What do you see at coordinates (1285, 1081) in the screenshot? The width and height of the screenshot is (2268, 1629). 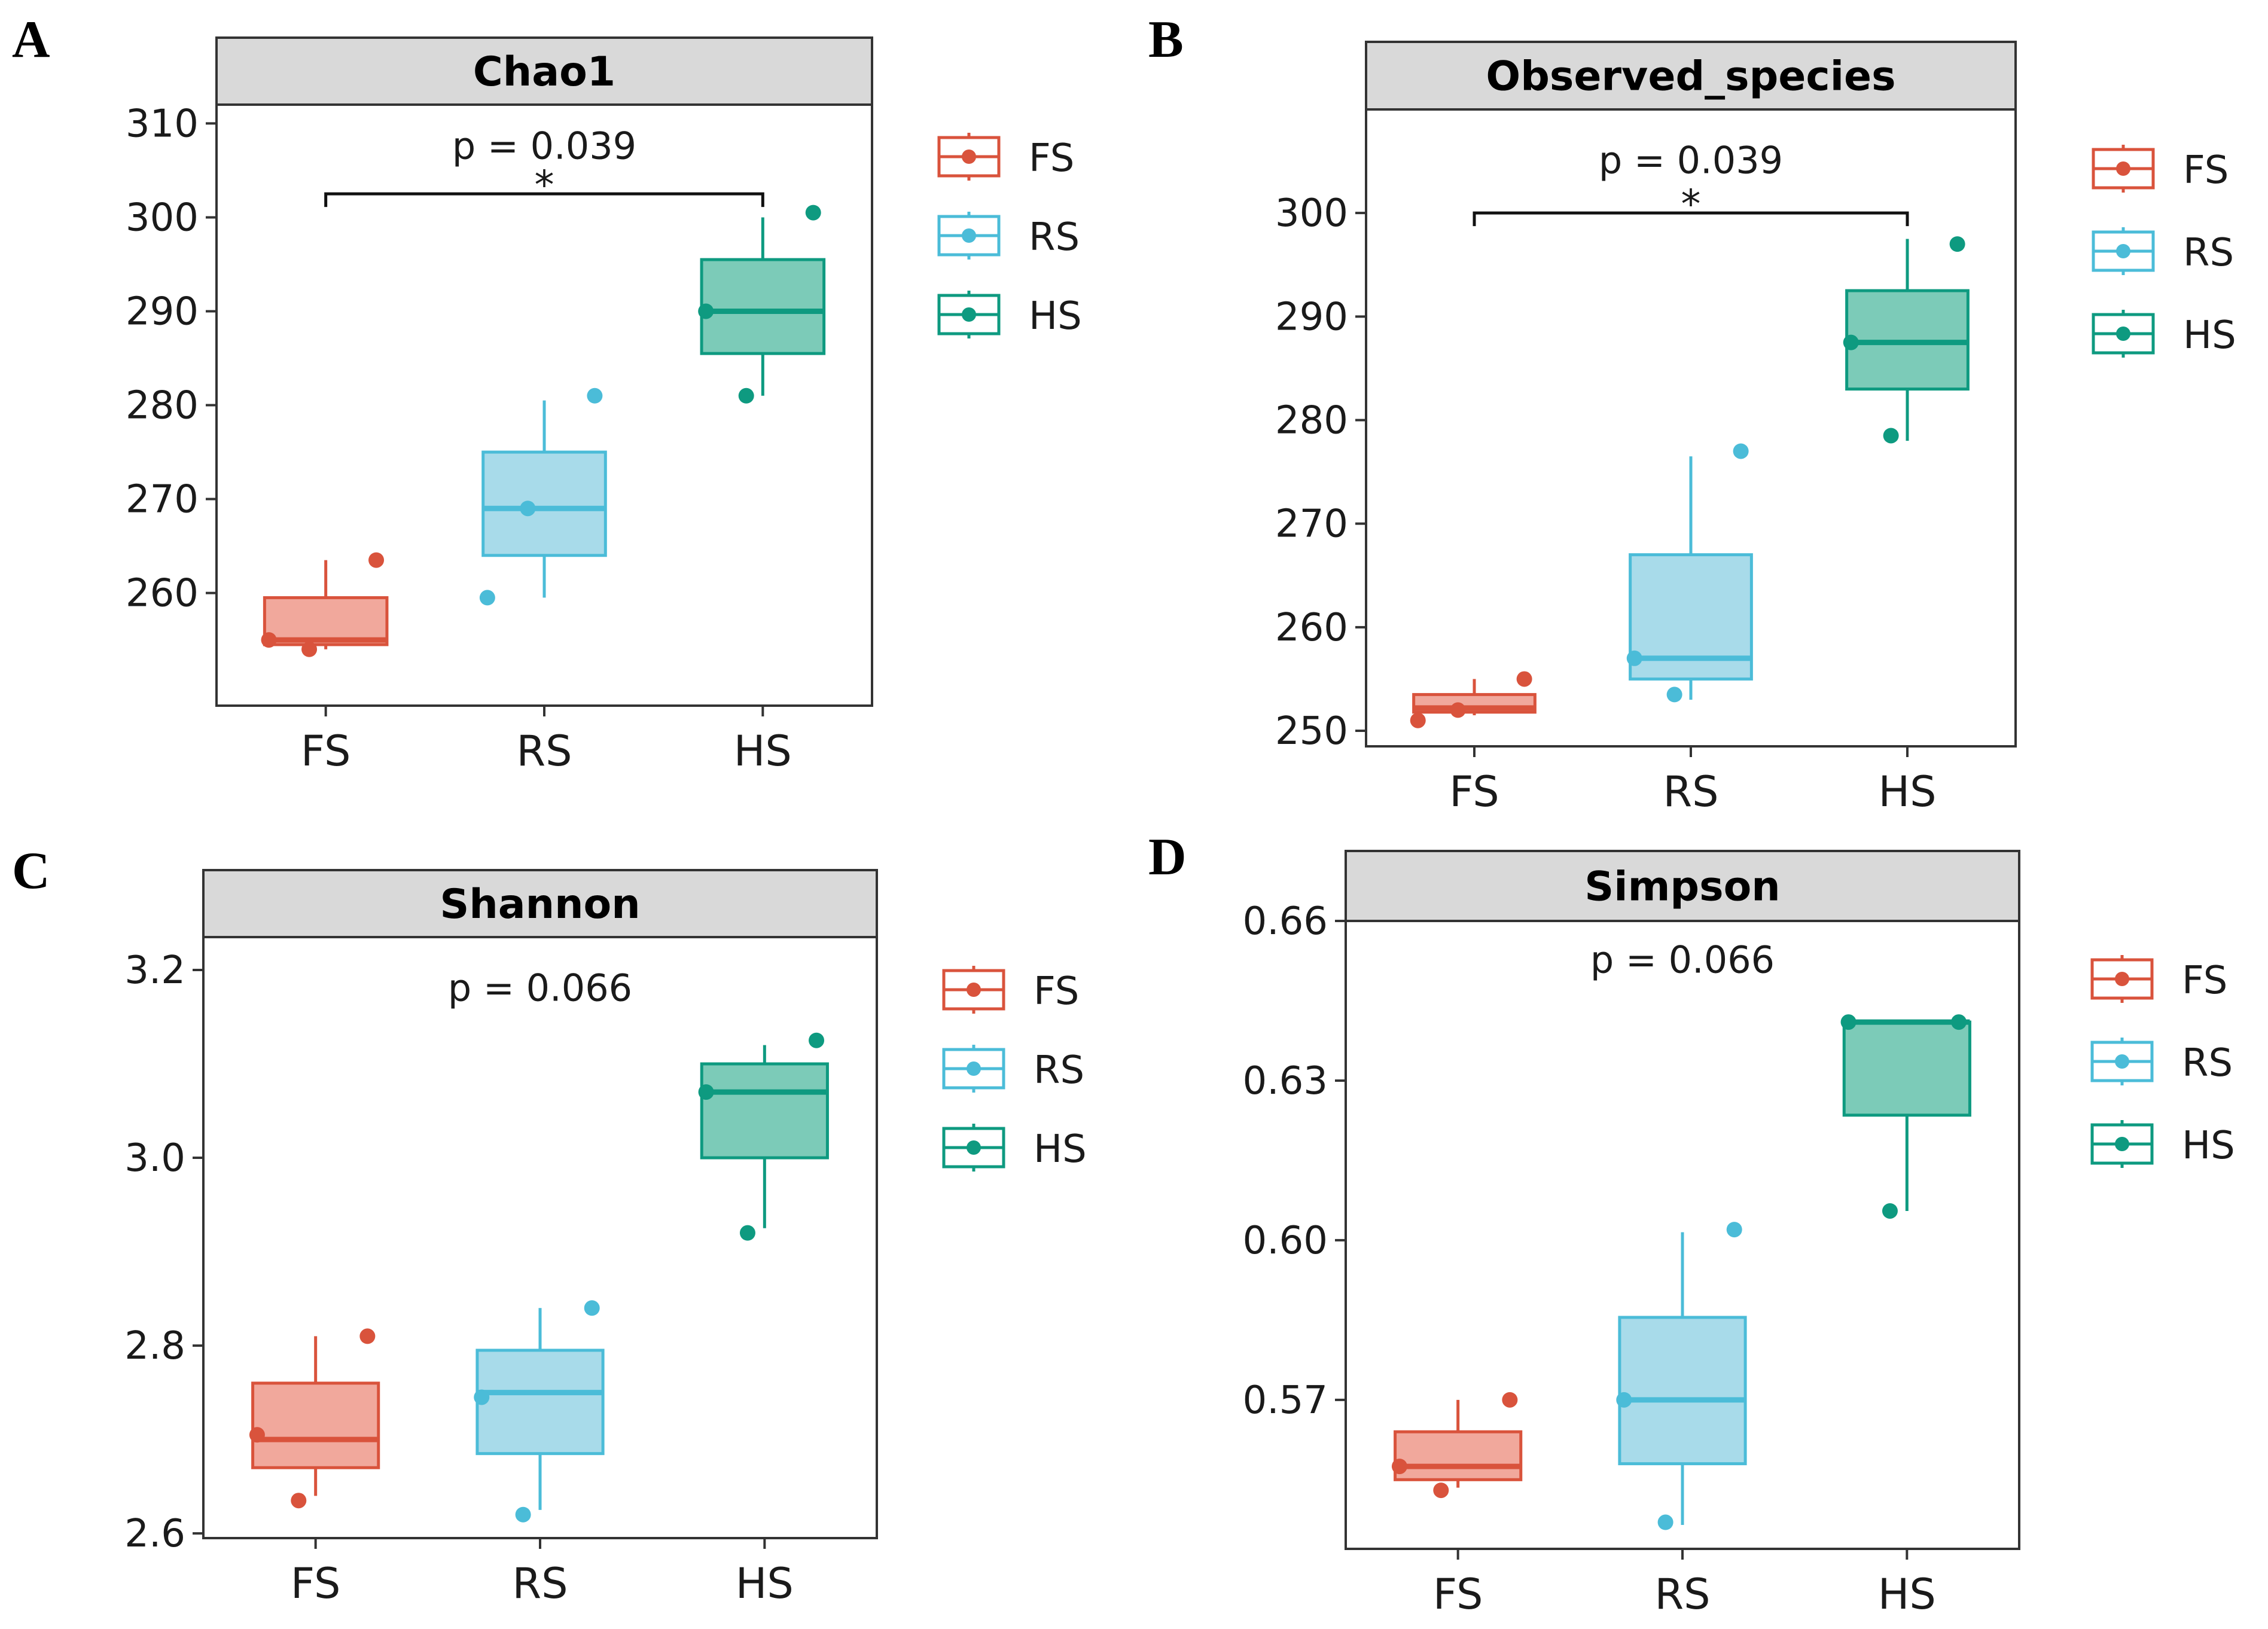 I see `y-tick-label: 0.63` at bounding box center [1285, 1081].